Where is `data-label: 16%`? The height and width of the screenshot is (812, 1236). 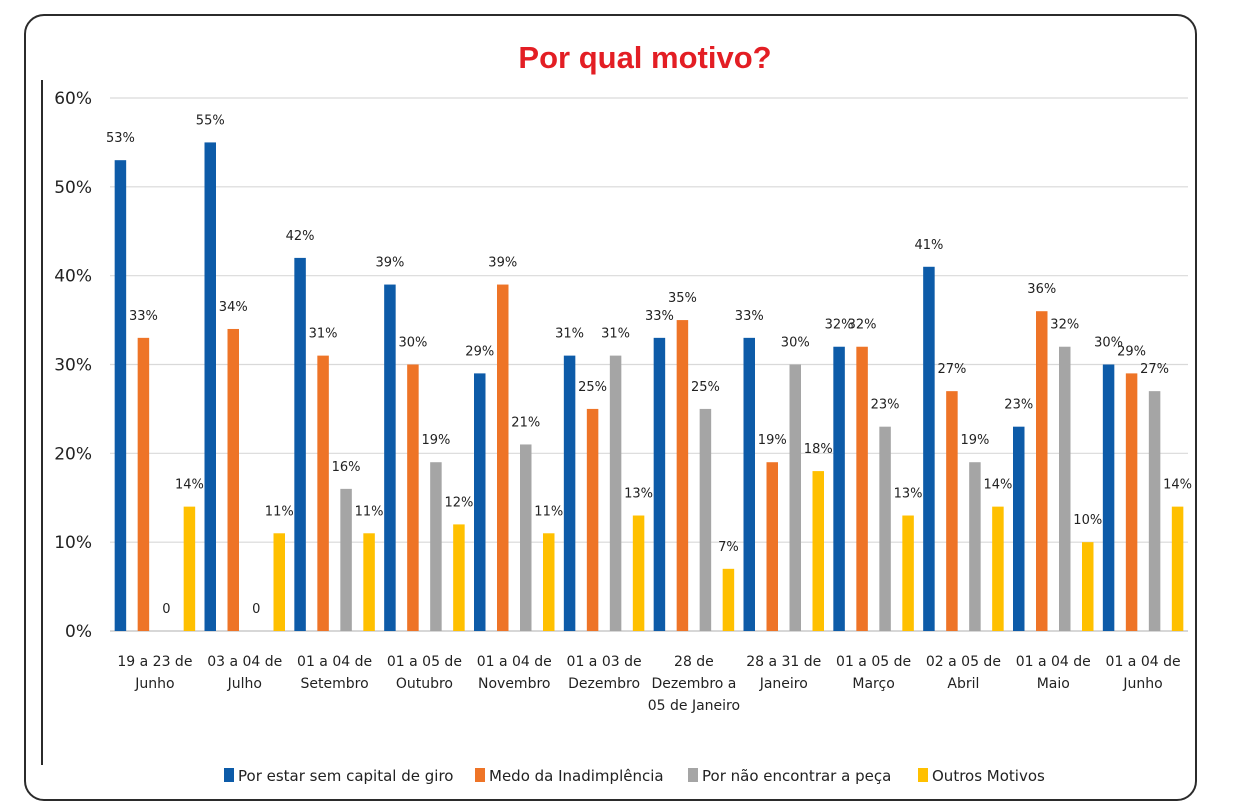
data-label: 16% is located at coordinates (346, 467).